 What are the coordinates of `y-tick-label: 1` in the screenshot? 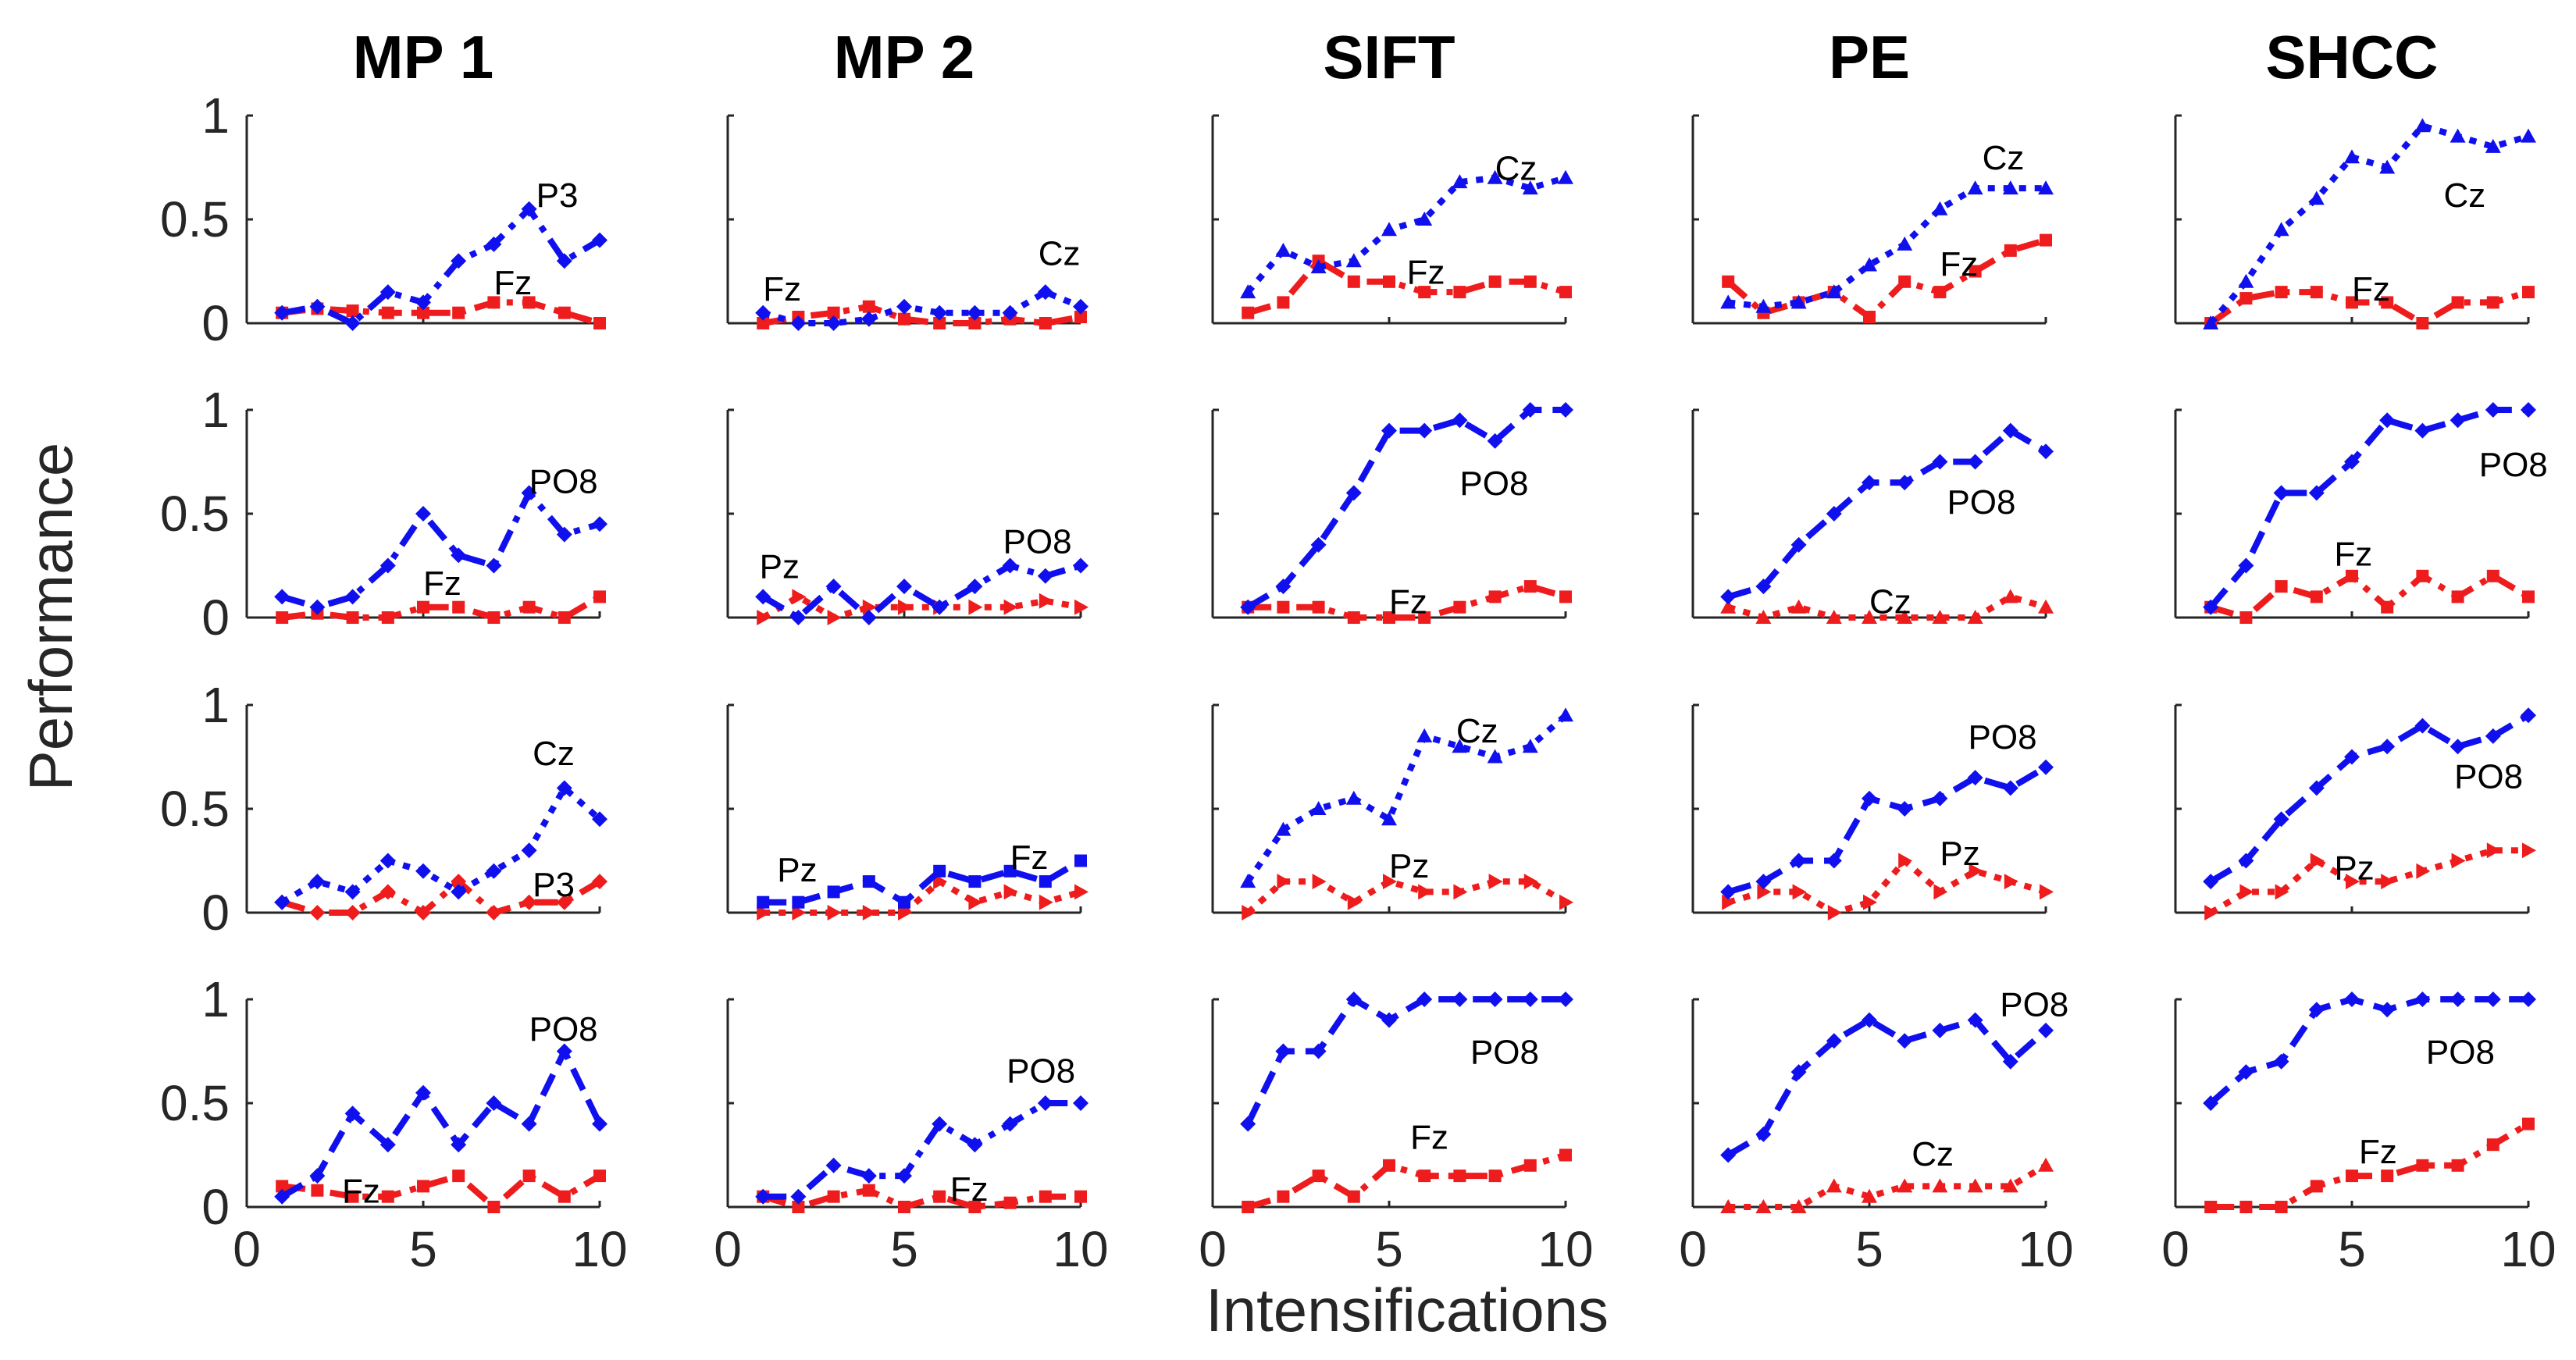 It's located at (215, 115).